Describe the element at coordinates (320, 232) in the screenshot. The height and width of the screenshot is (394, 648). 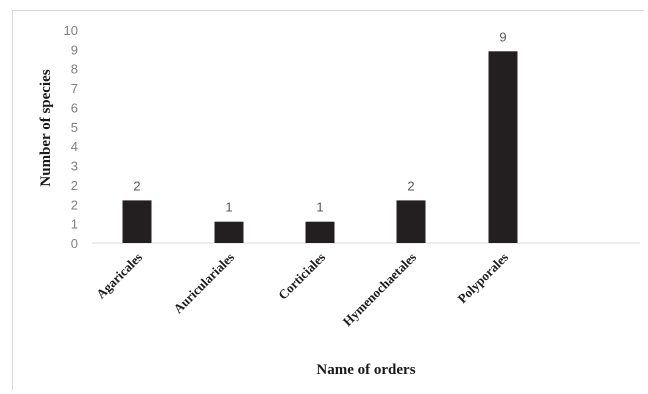
I see `bar-corticiales` at that location.